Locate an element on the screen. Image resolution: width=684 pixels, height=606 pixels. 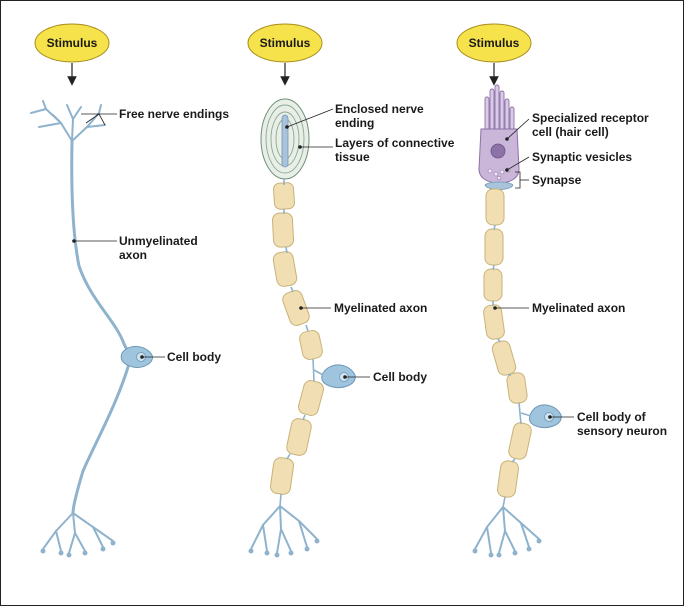
stimulus-badge-3: Stimulus is located at coordinates (494, 54).